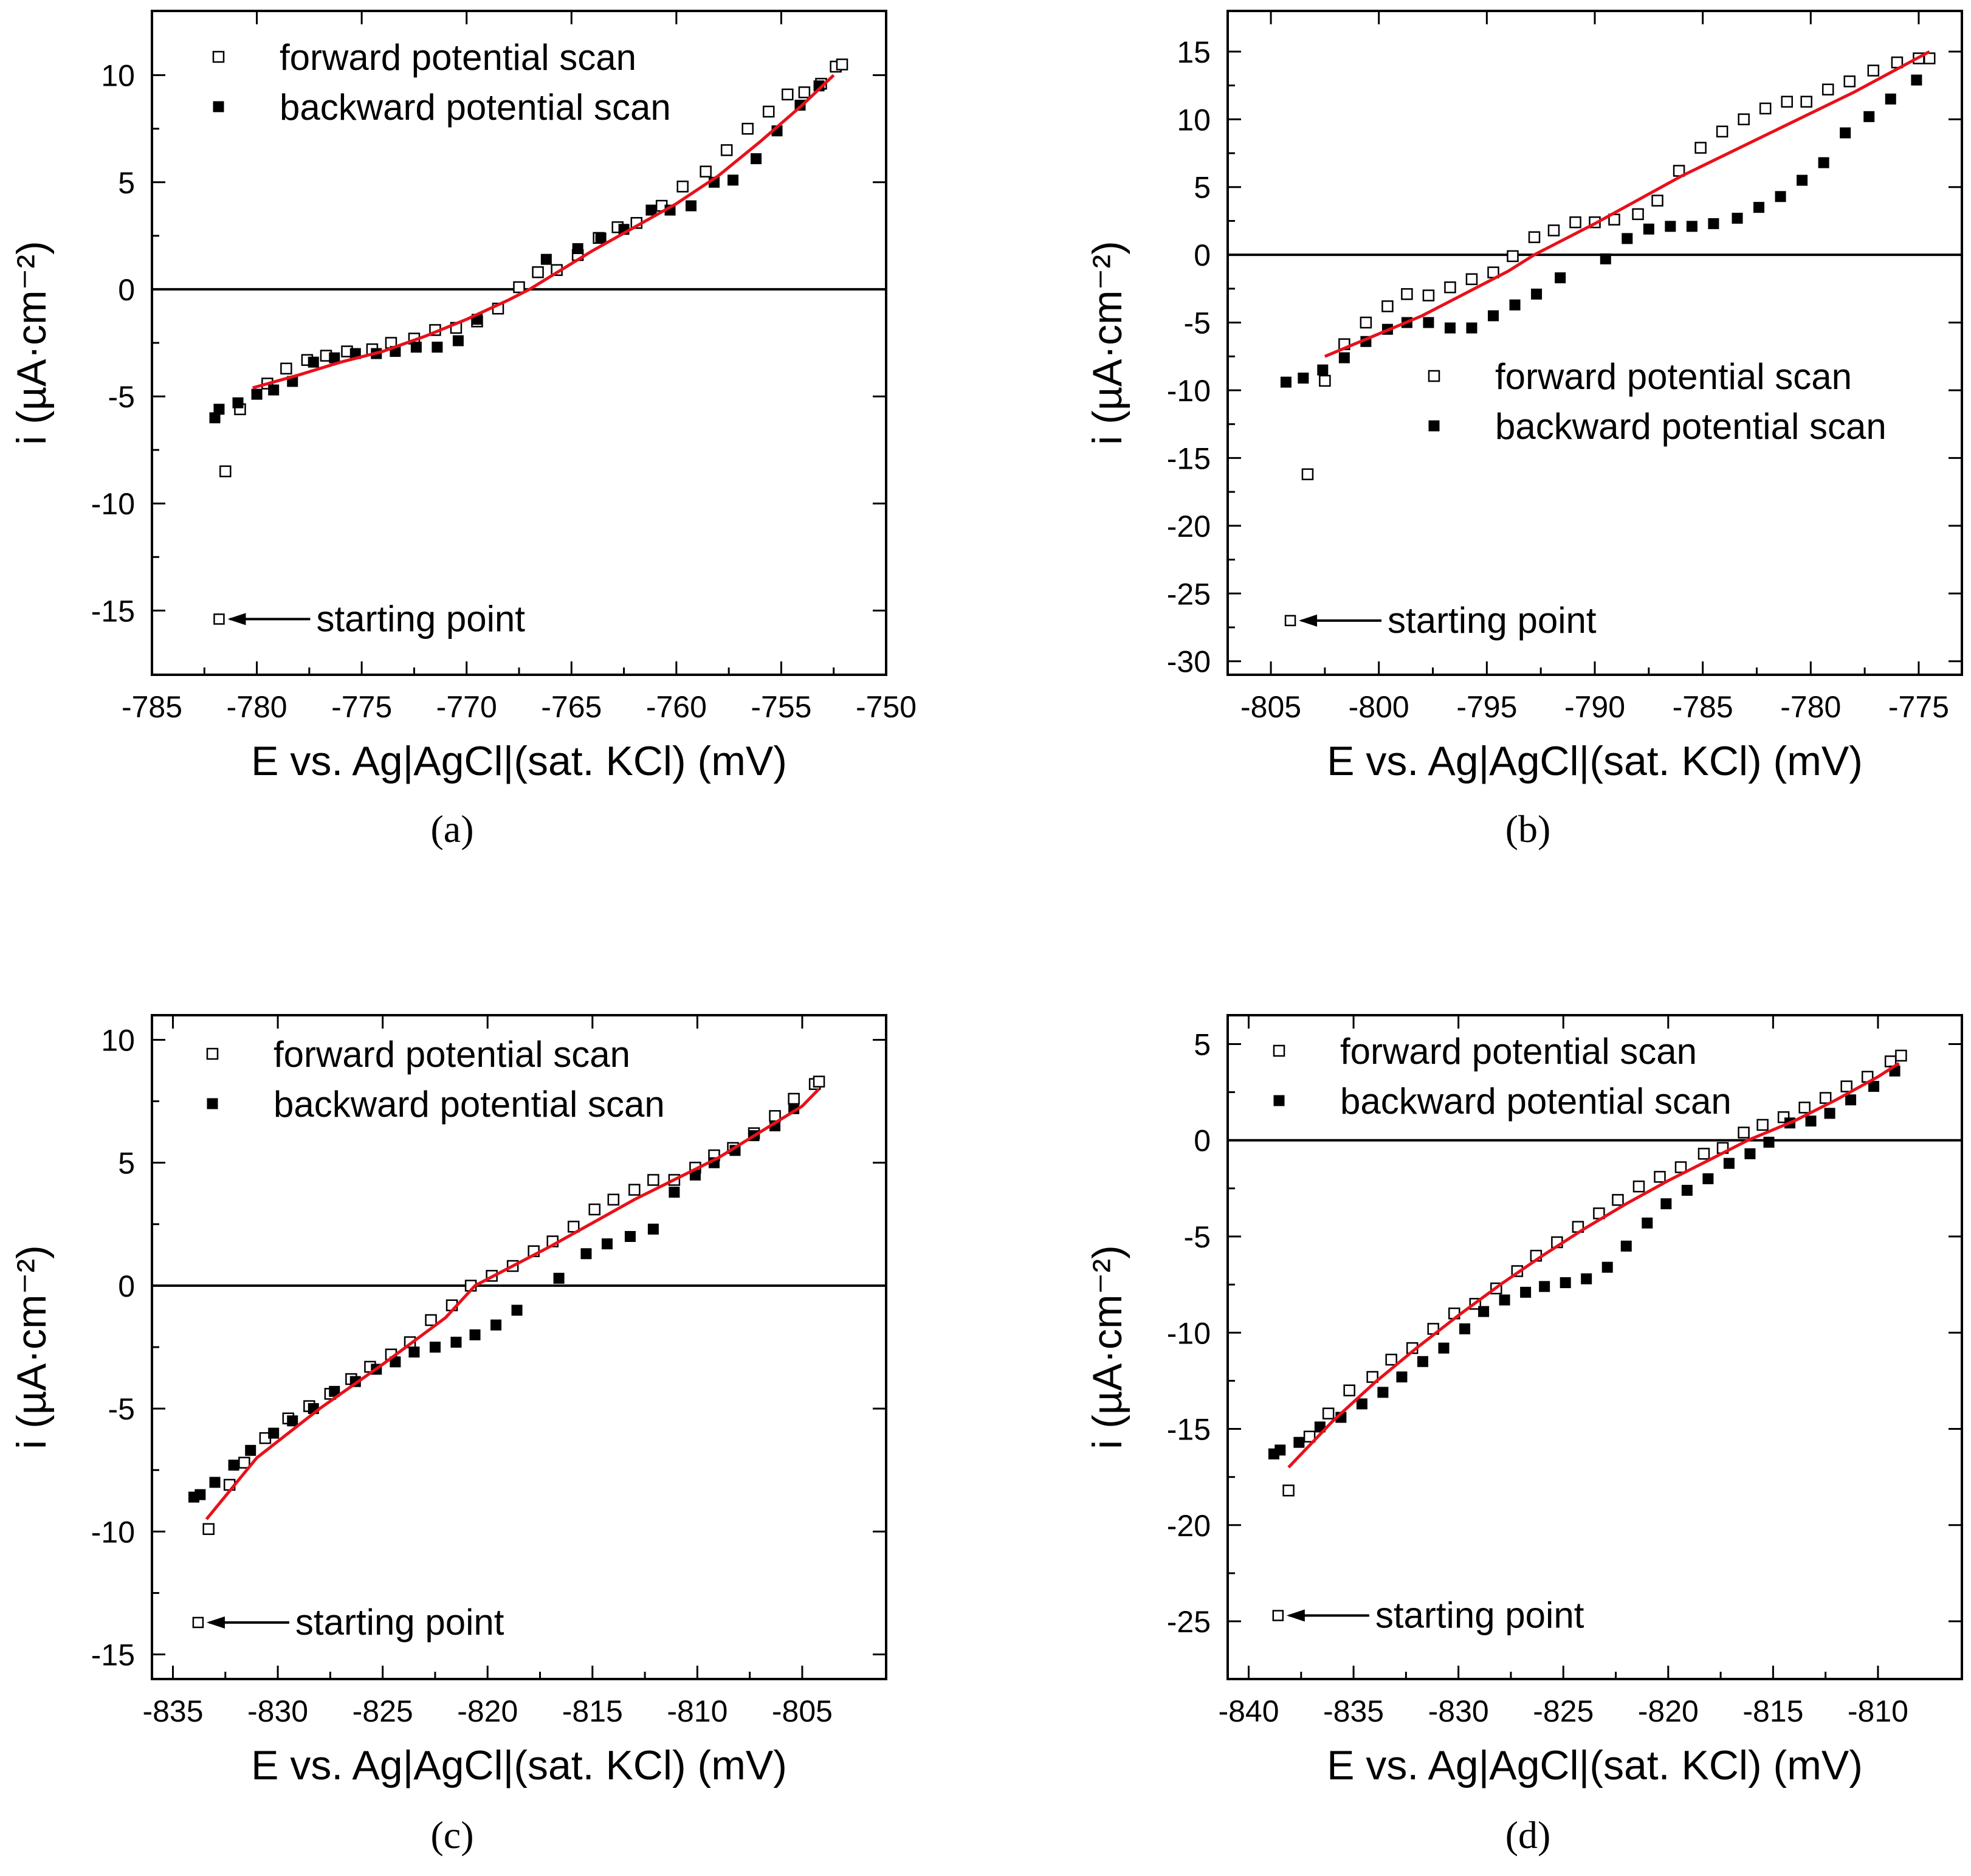 The height and width of the screenshot is (1876, 1971). What do you see at coordinates (466, 707) in the screenshot?
I see `x-tick-label: -770` at bounding box center [466, 707].